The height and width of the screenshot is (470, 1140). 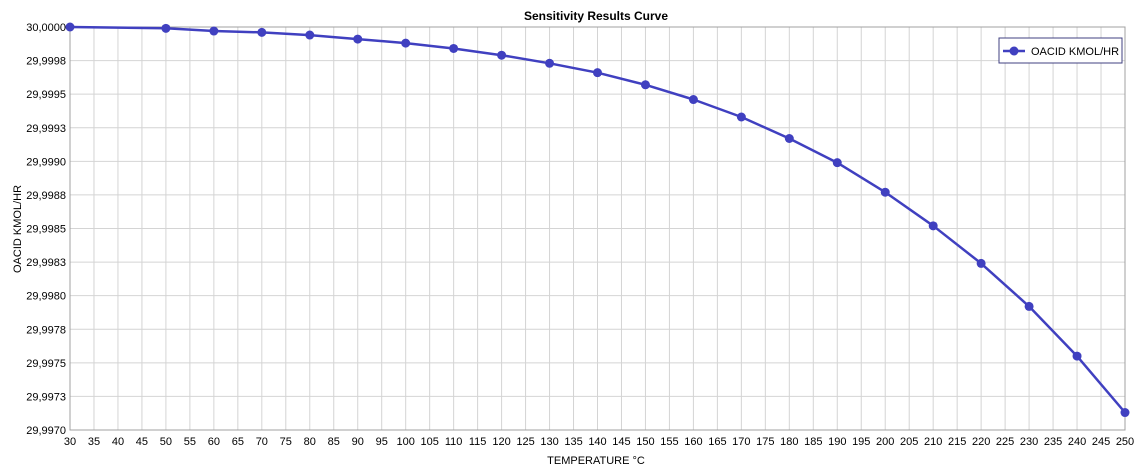 I want to click on x-tick-label: 65, so click(x=238, y=442).